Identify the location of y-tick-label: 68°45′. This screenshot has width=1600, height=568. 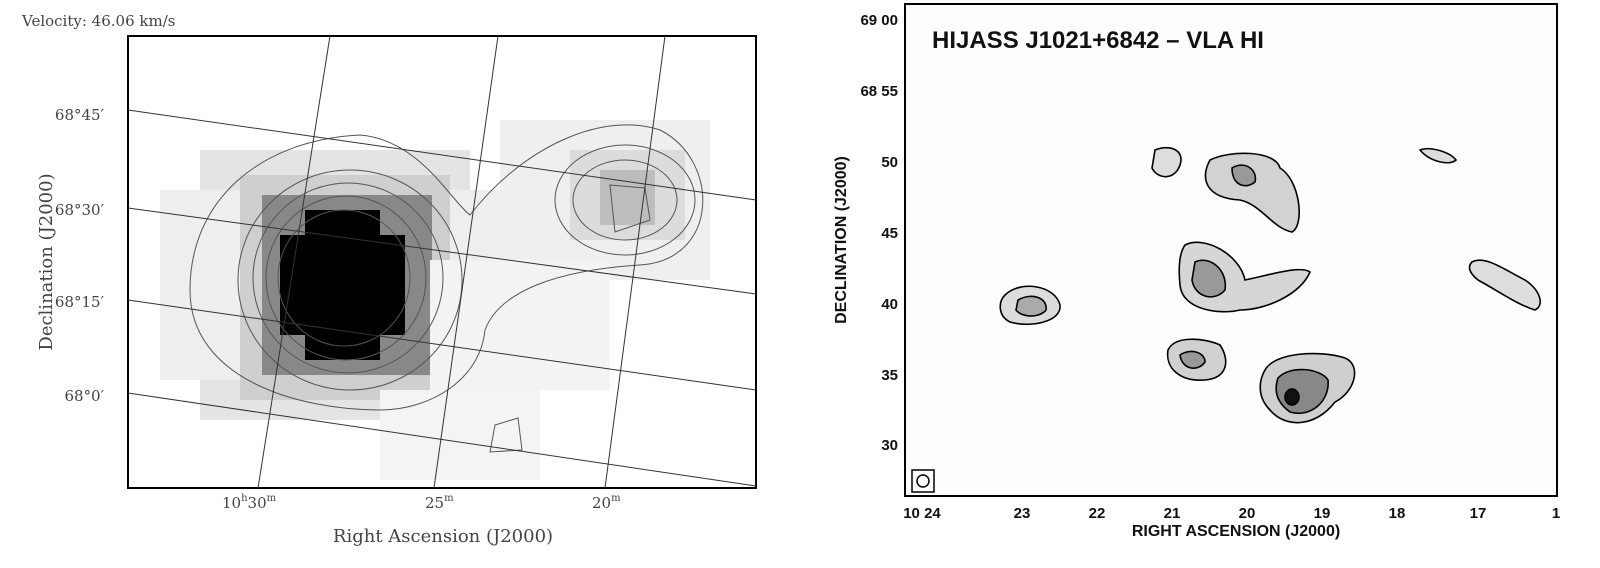
(80, 115).